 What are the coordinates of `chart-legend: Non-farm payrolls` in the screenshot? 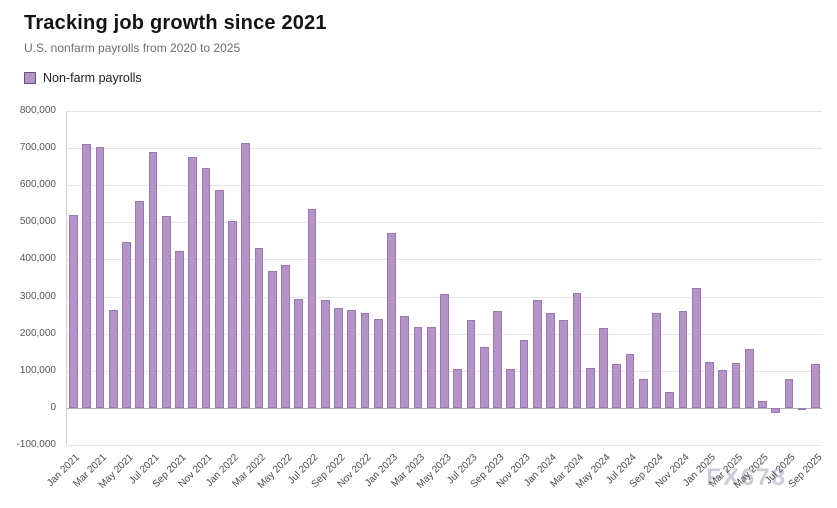 It's located at (83, 78).